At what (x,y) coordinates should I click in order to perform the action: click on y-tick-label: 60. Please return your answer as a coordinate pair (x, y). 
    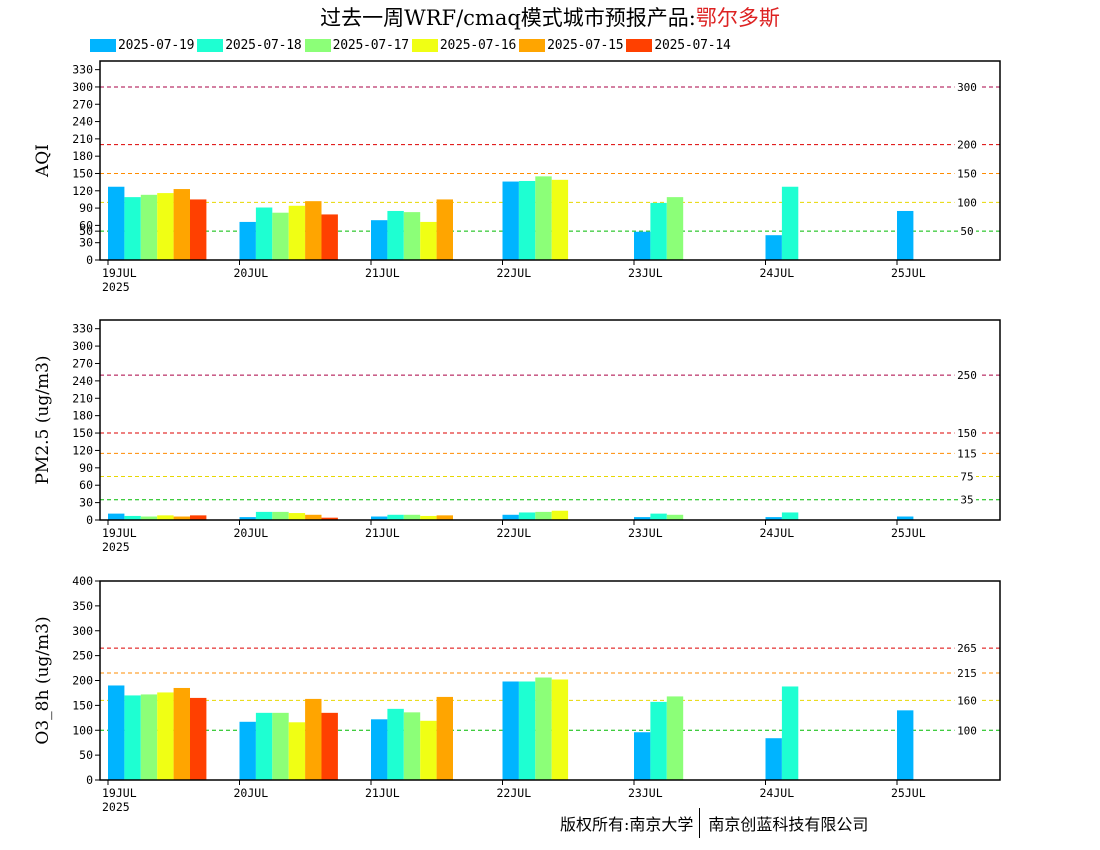
    Looking at the image, I should click on (86, 485).